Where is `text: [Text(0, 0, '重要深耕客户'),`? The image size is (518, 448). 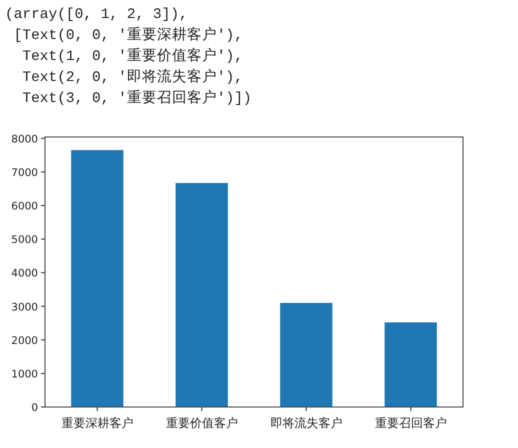 text: [Text(0, 0, '重要深耕客户'), is located at coordinates (124, 35).